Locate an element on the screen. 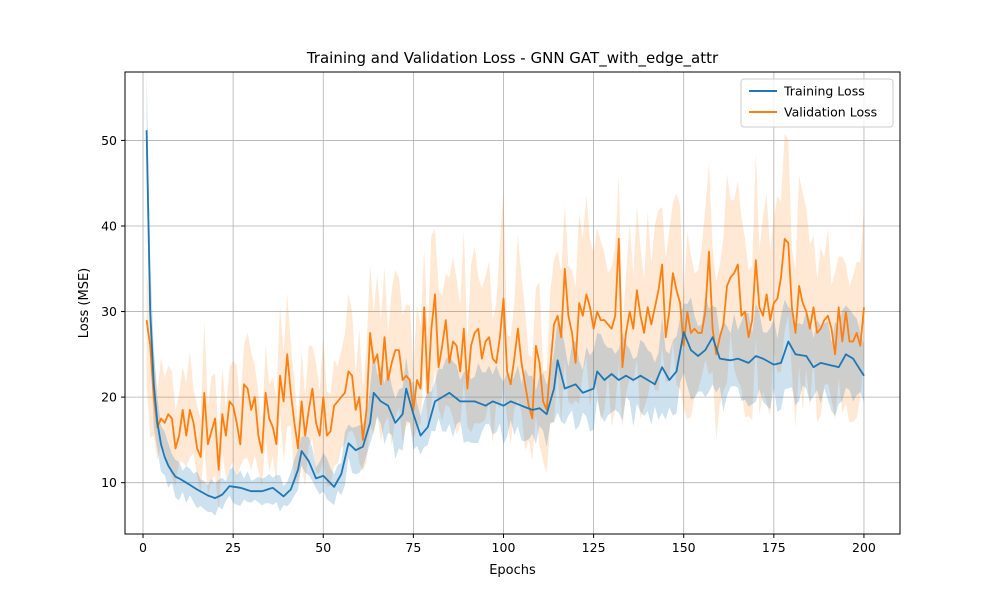 The width and height of the screenshot is (1000, 600). y-axis-ticks: 10 20 30 40 50 is located at coordinates (113, 311).